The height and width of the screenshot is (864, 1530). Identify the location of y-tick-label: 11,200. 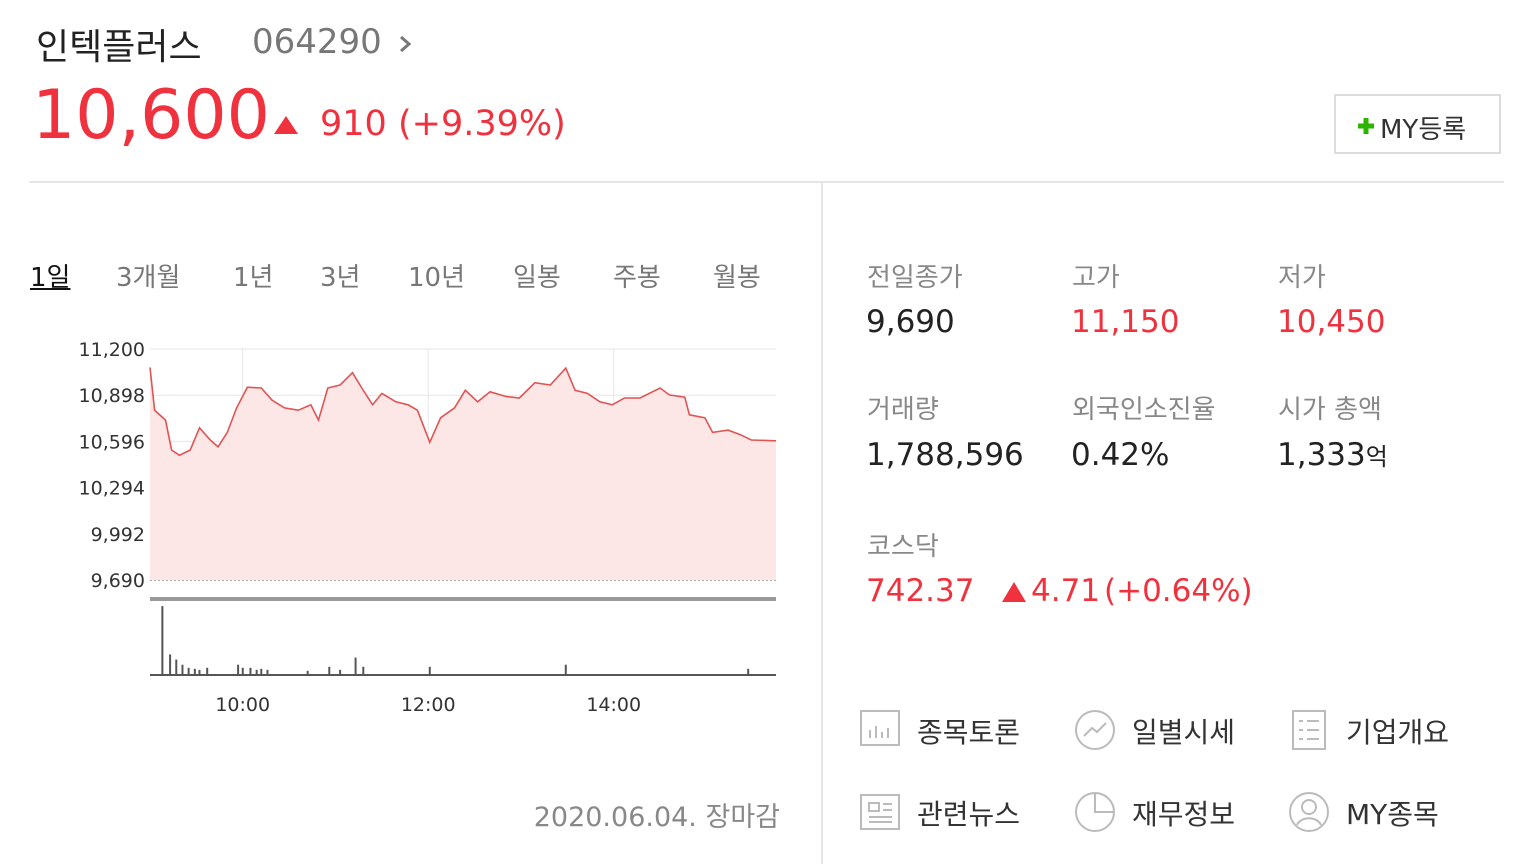
(112, 350).